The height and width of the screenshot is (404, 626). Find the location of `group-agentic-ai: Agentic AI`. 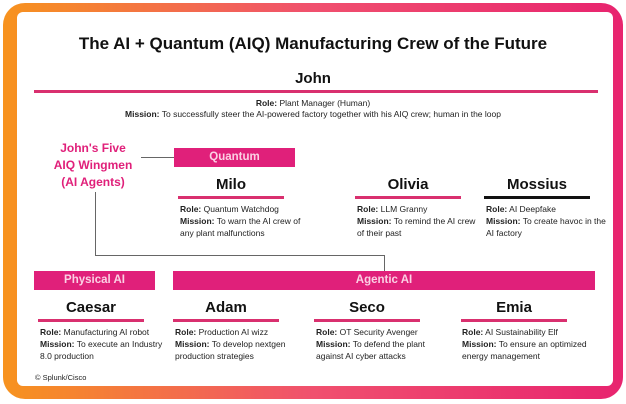

group-agentic-ai: Agentic AI is located at coordinates (384, 280).